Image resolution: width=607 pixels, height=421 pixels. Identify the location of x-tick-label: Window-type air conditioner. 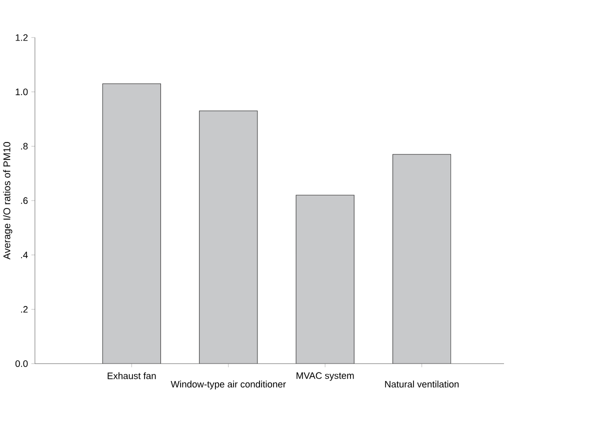
(228, 385).